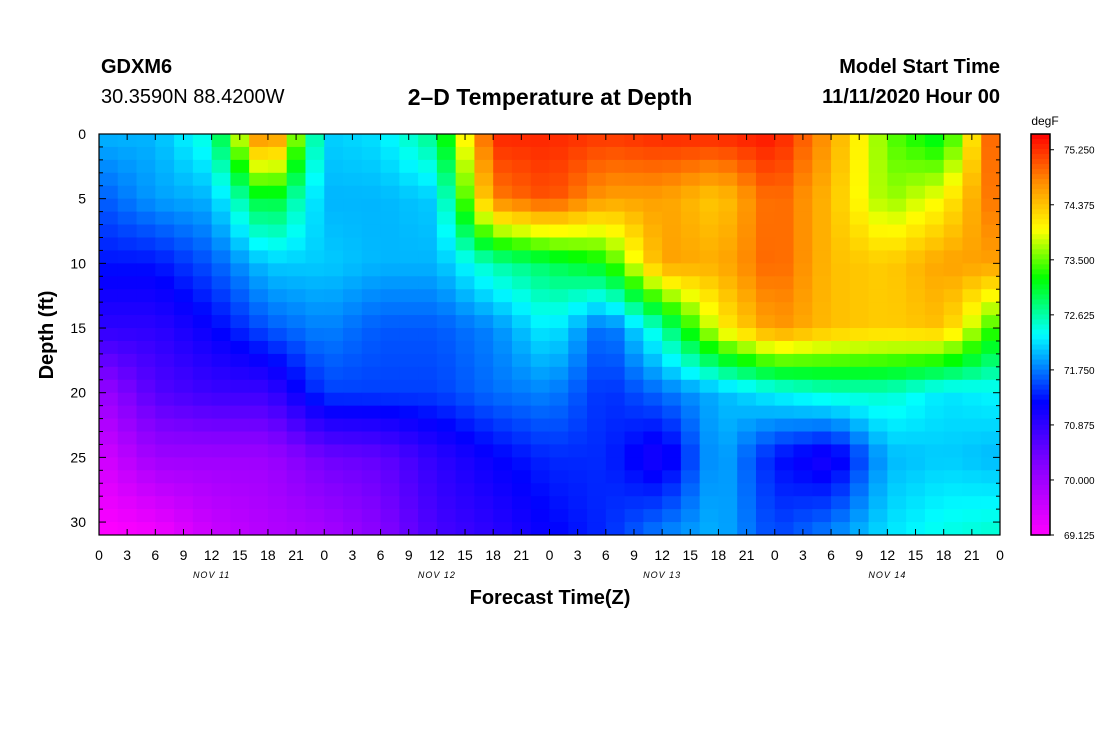  What do you see at coordinates (919, 67) in the screenshot?
I see `model-start-label: Model Start Time` at bounding box center [919, 67].